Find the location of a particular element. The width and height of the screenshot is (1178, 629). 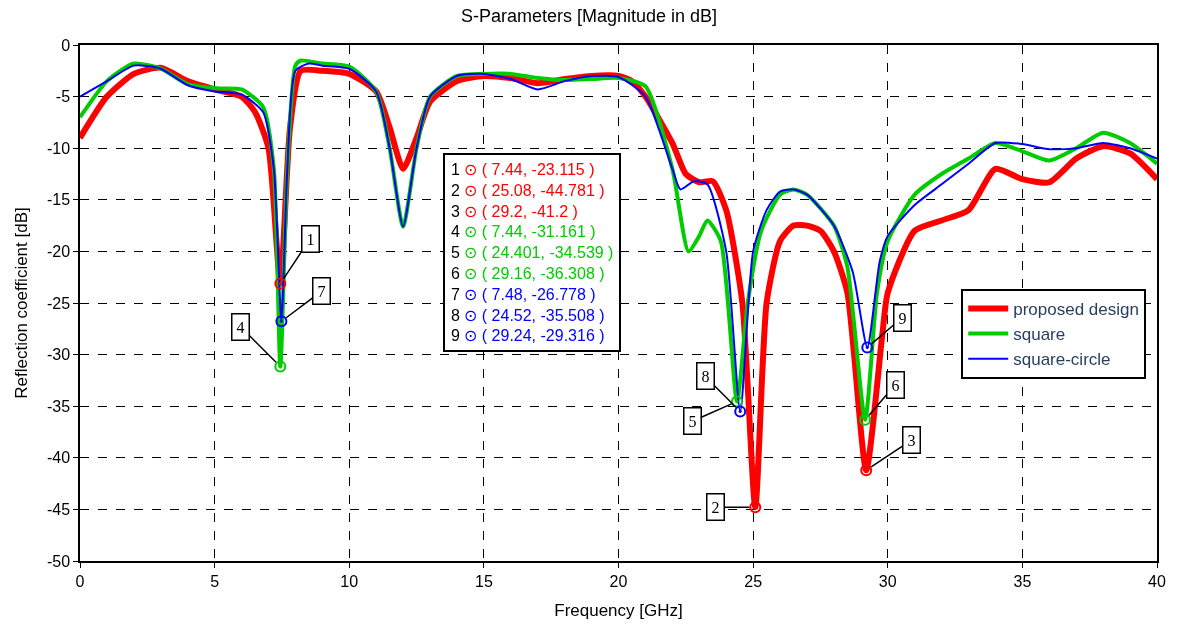

text: 5 is located at coordinates (455, 253).